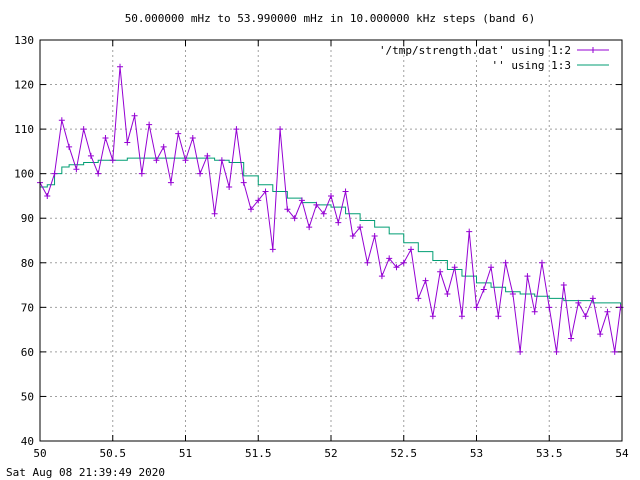  I want to click on y-tick-label: 90, so click(27, 218).